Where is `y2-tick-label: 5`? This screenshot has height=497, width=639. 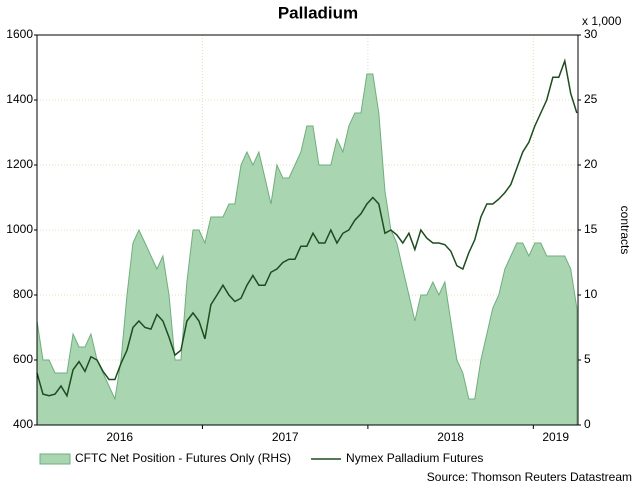 y2-tick-label: 5 is located at coordinates (587, 359).